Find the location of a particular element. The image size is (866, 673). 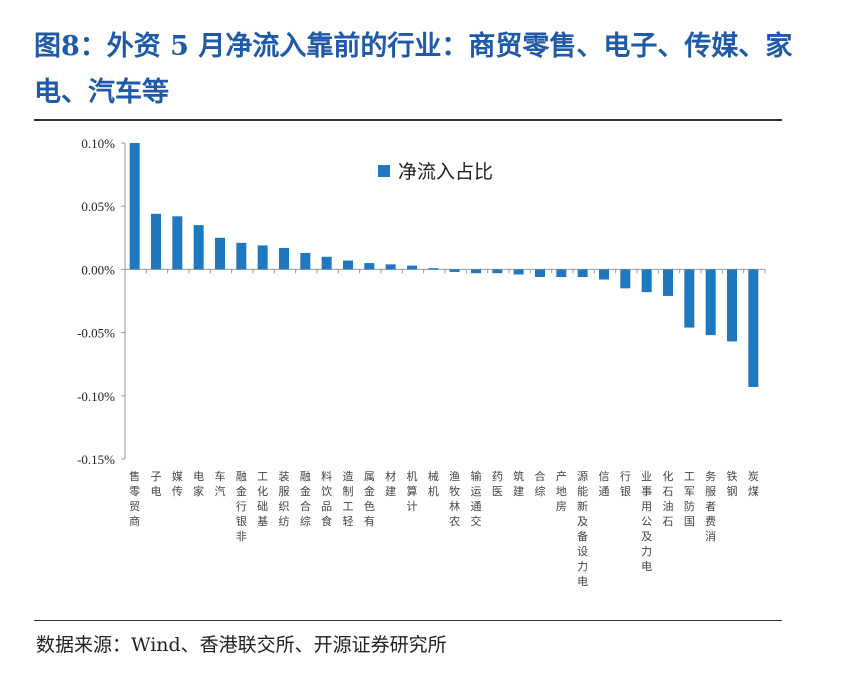

x-tick-label: 产地房 is located at coordinates (561, 491).